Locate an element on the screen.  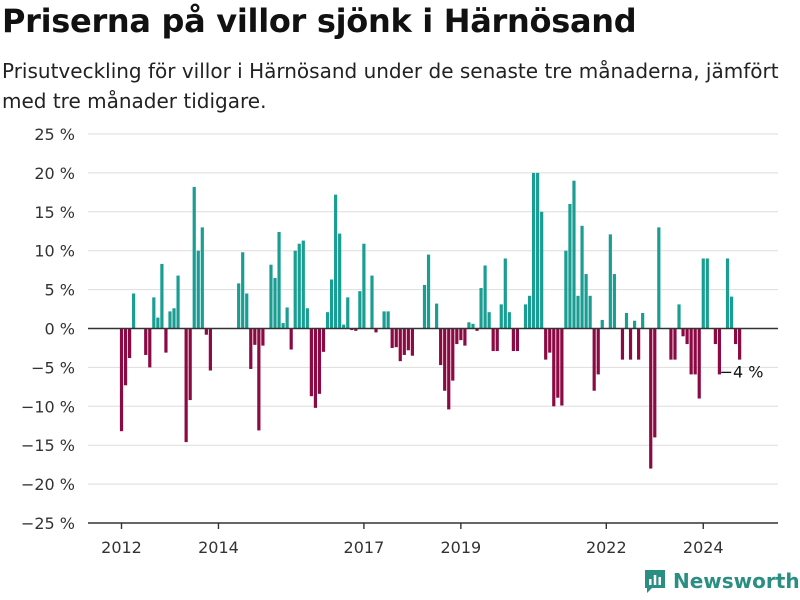
y-tick-label: −20 % is located at coordinates (48, 484).